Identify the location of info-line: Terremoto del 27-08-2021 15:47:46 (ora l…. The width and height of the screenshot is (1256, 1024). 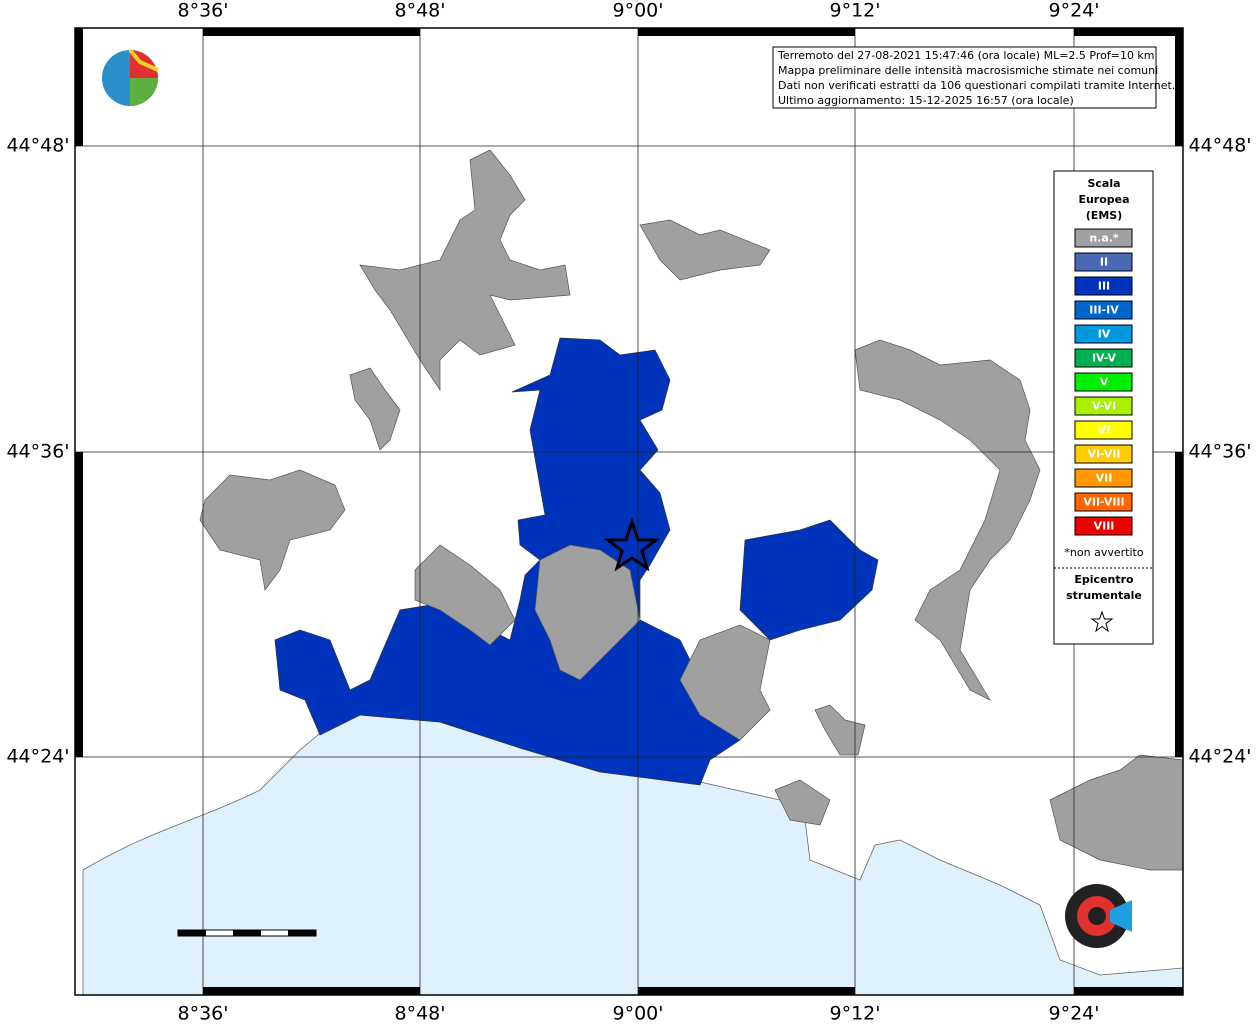
(966, 55).